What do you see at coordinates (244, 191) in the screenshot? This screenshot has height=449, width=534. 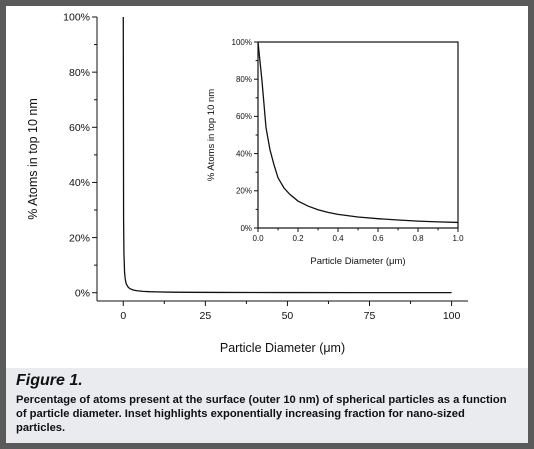 I see `inset-y-tick-label: 20%` at bounding box center [244, 191].